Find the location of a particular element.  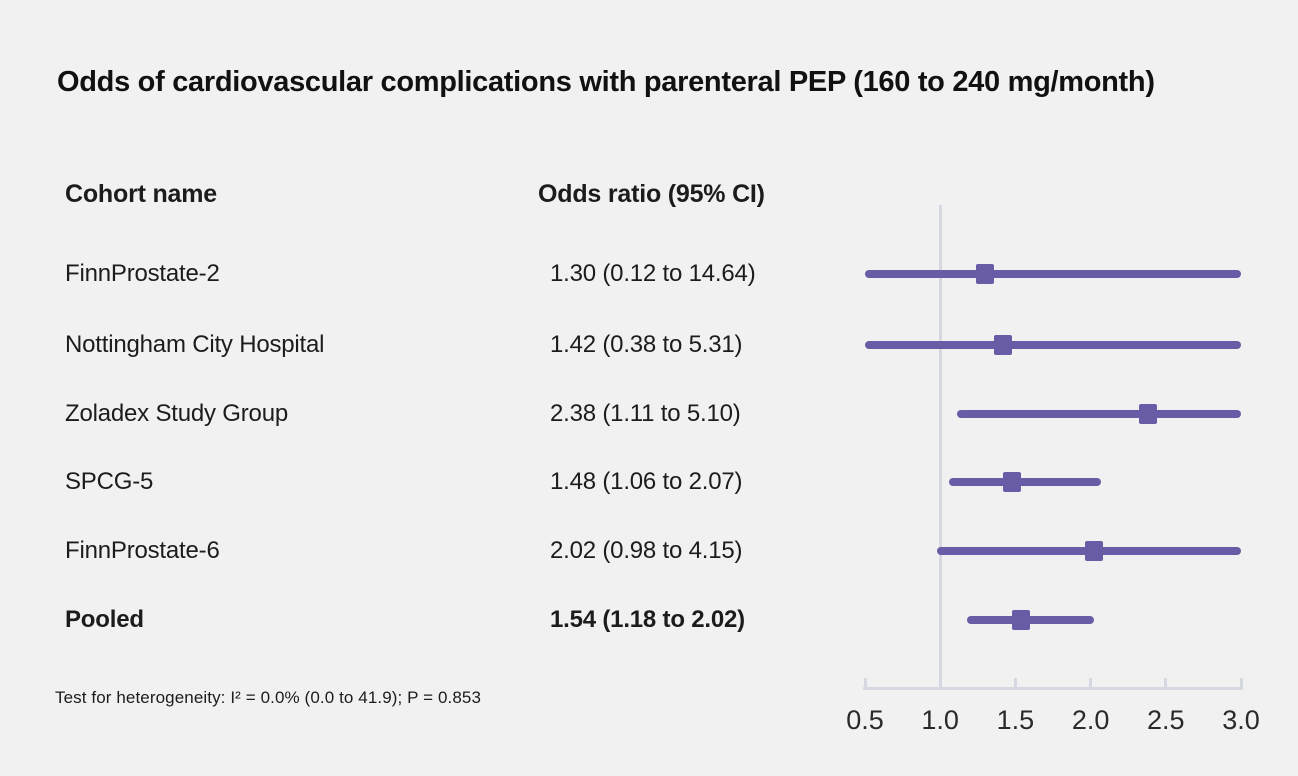

cohort-label: Pooled is located at coordinates (104, 619).